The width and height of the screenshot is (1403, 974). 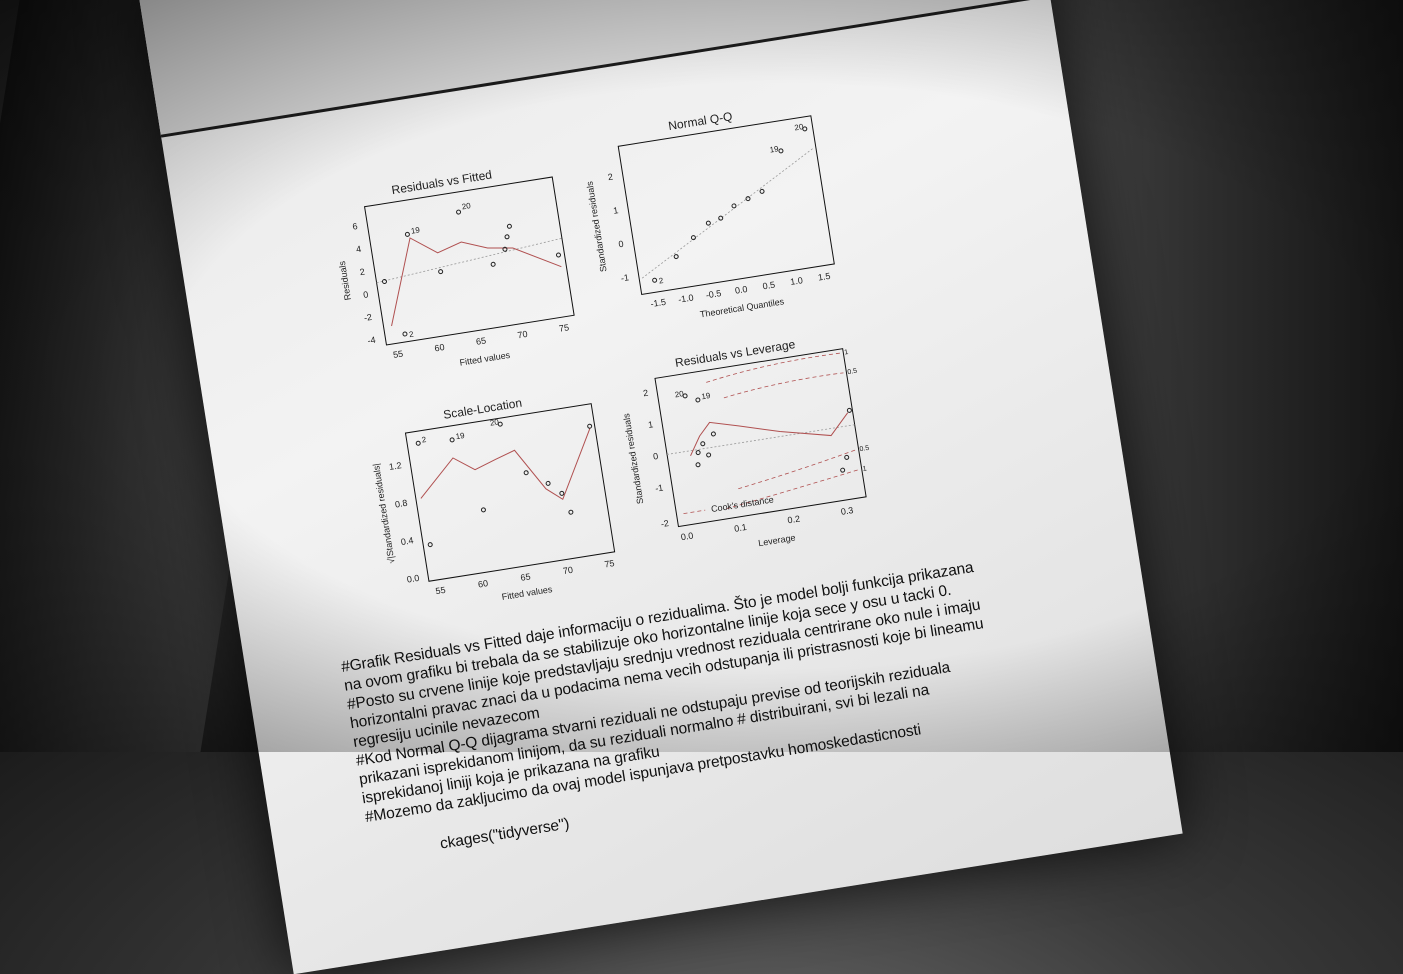 I want to click on x-tick: 0.3, so click(x=847, y=511).